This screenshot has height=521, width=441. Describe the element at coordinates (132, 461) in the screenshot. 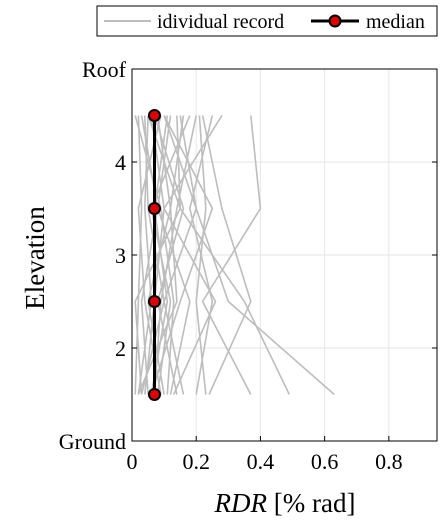

I see `x-tick-label: 0` at that location.